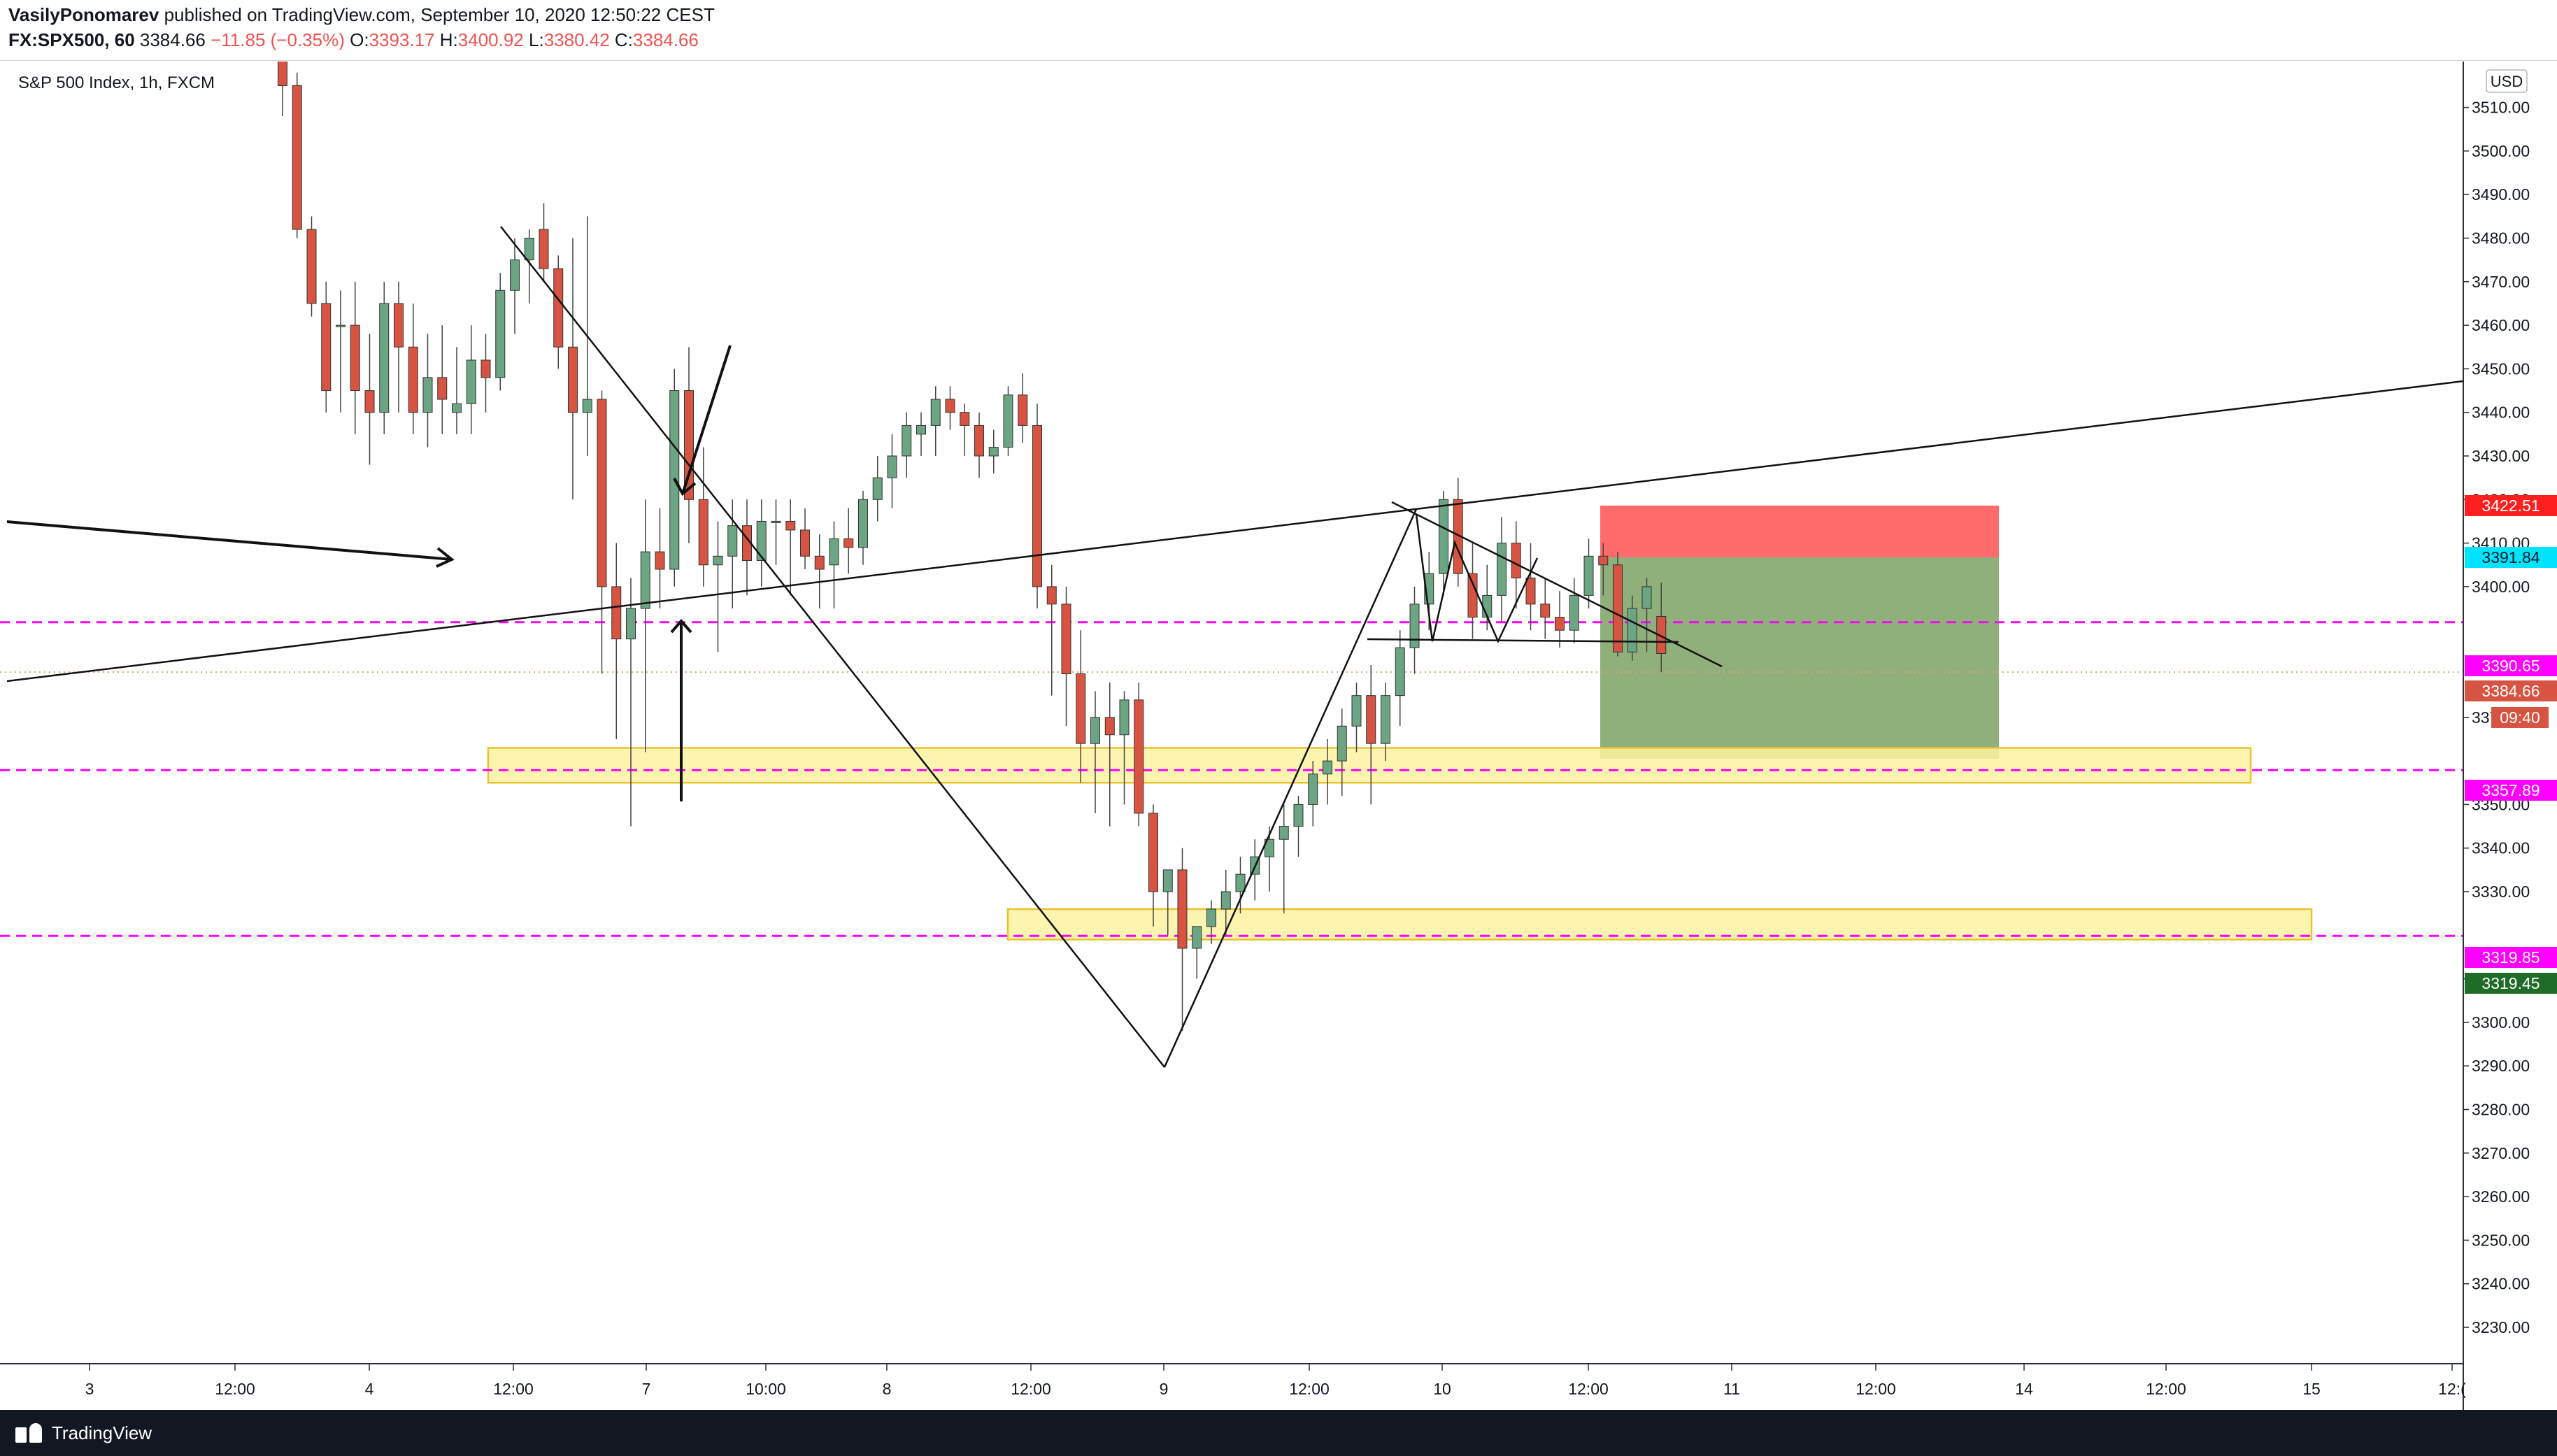  Describe the element at coordinates (706, 419) in the screenshot. I see `arrow-down-shaft` at that location.